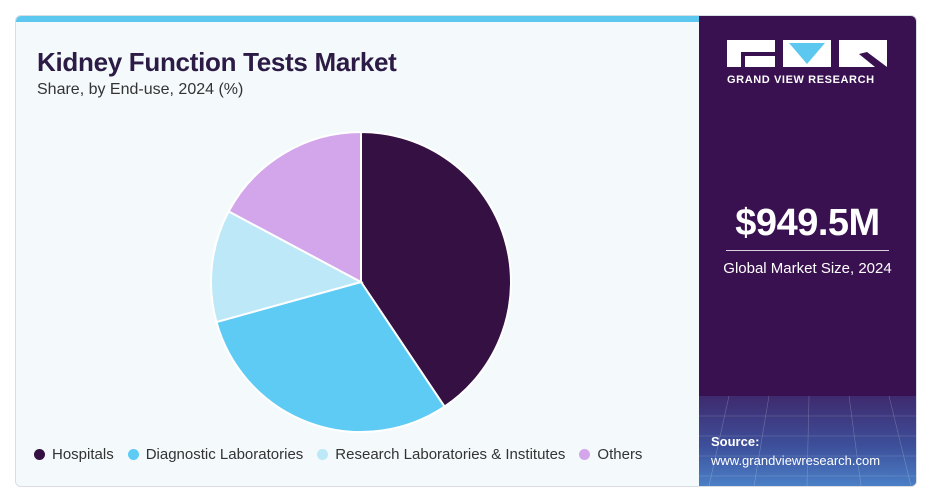 This screenshot has height=493, width=933. I want to click on accent-bar, so click(357, 19).